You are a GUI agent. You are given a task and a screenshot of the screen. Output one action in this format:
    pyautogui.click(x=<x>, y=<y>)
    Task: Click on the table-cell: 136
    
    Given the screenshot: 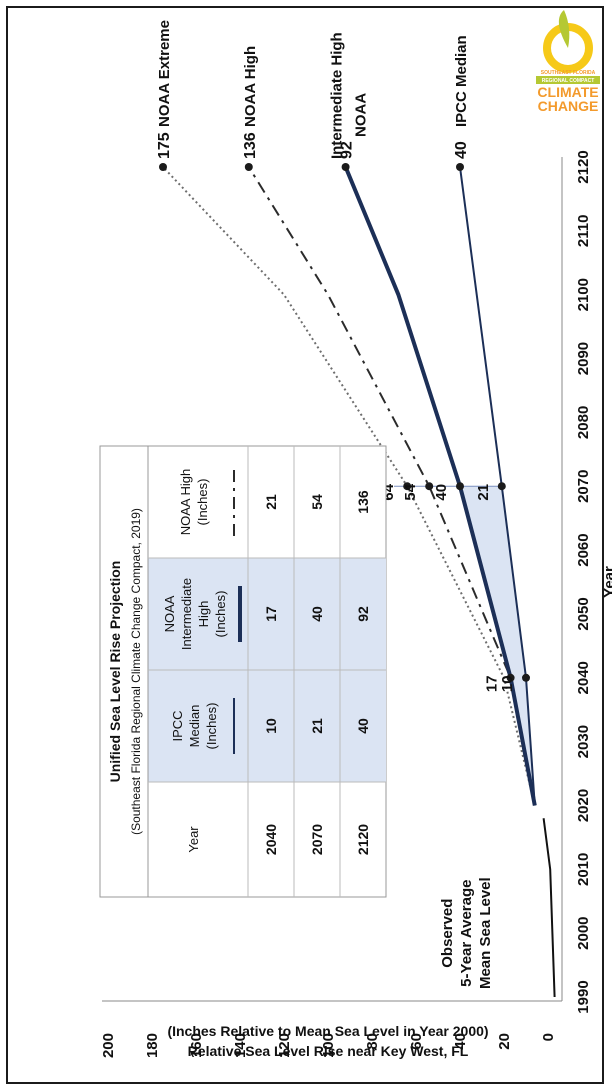 What is the action you would take?
    pyautogui.click(x=363, y=502)
    